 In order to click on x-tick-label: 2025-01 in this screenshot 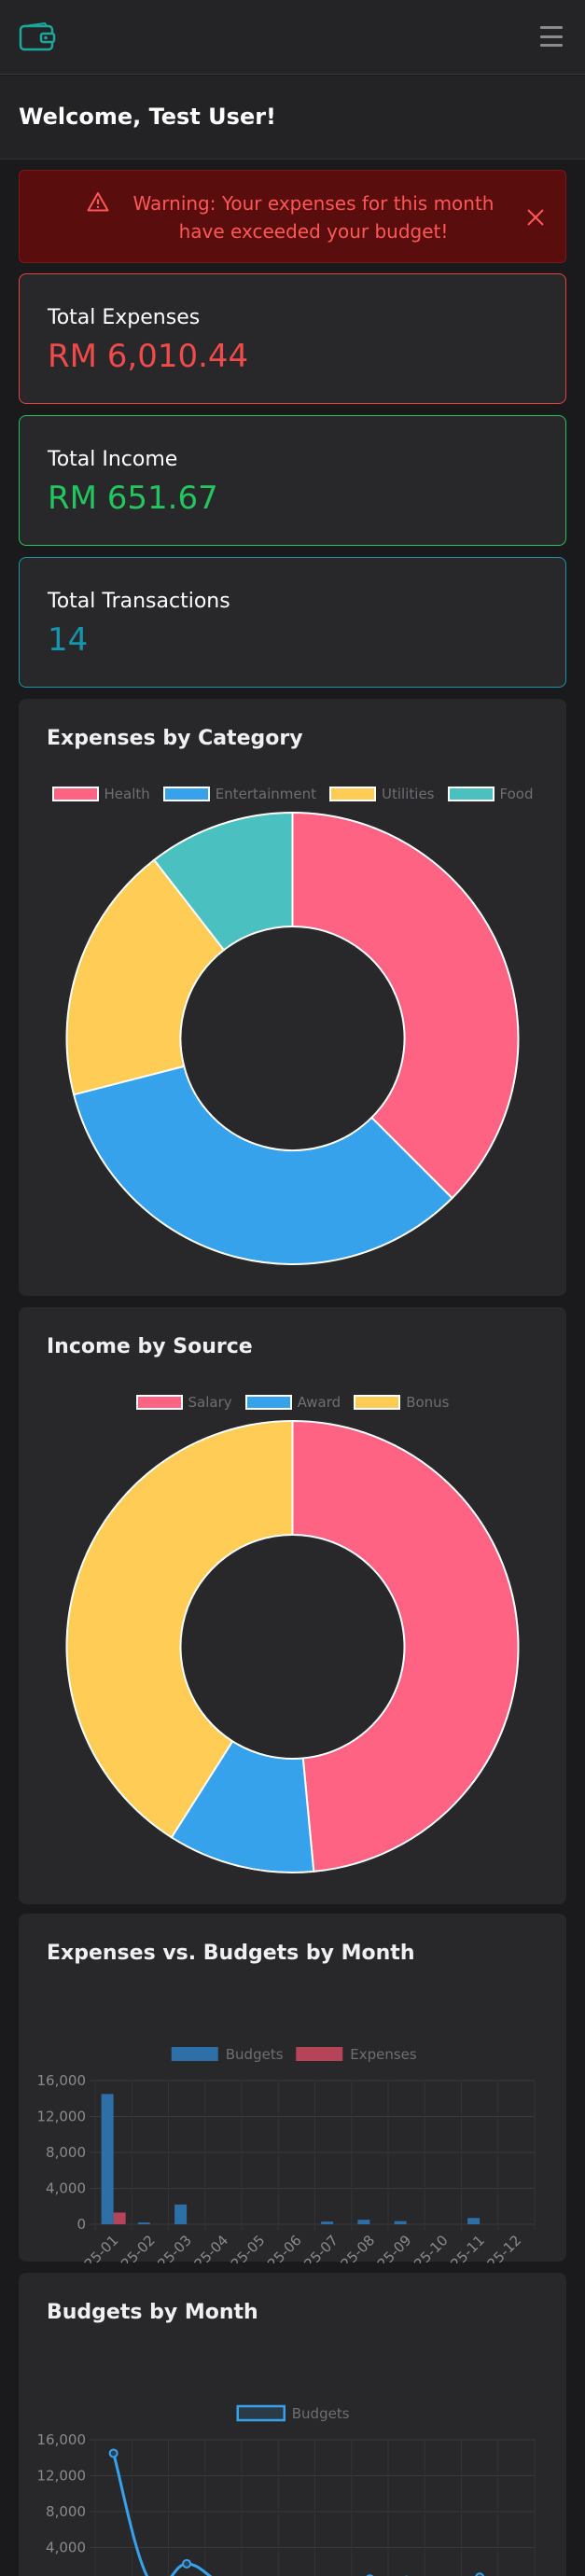, I will do `click(94, 2247)`.